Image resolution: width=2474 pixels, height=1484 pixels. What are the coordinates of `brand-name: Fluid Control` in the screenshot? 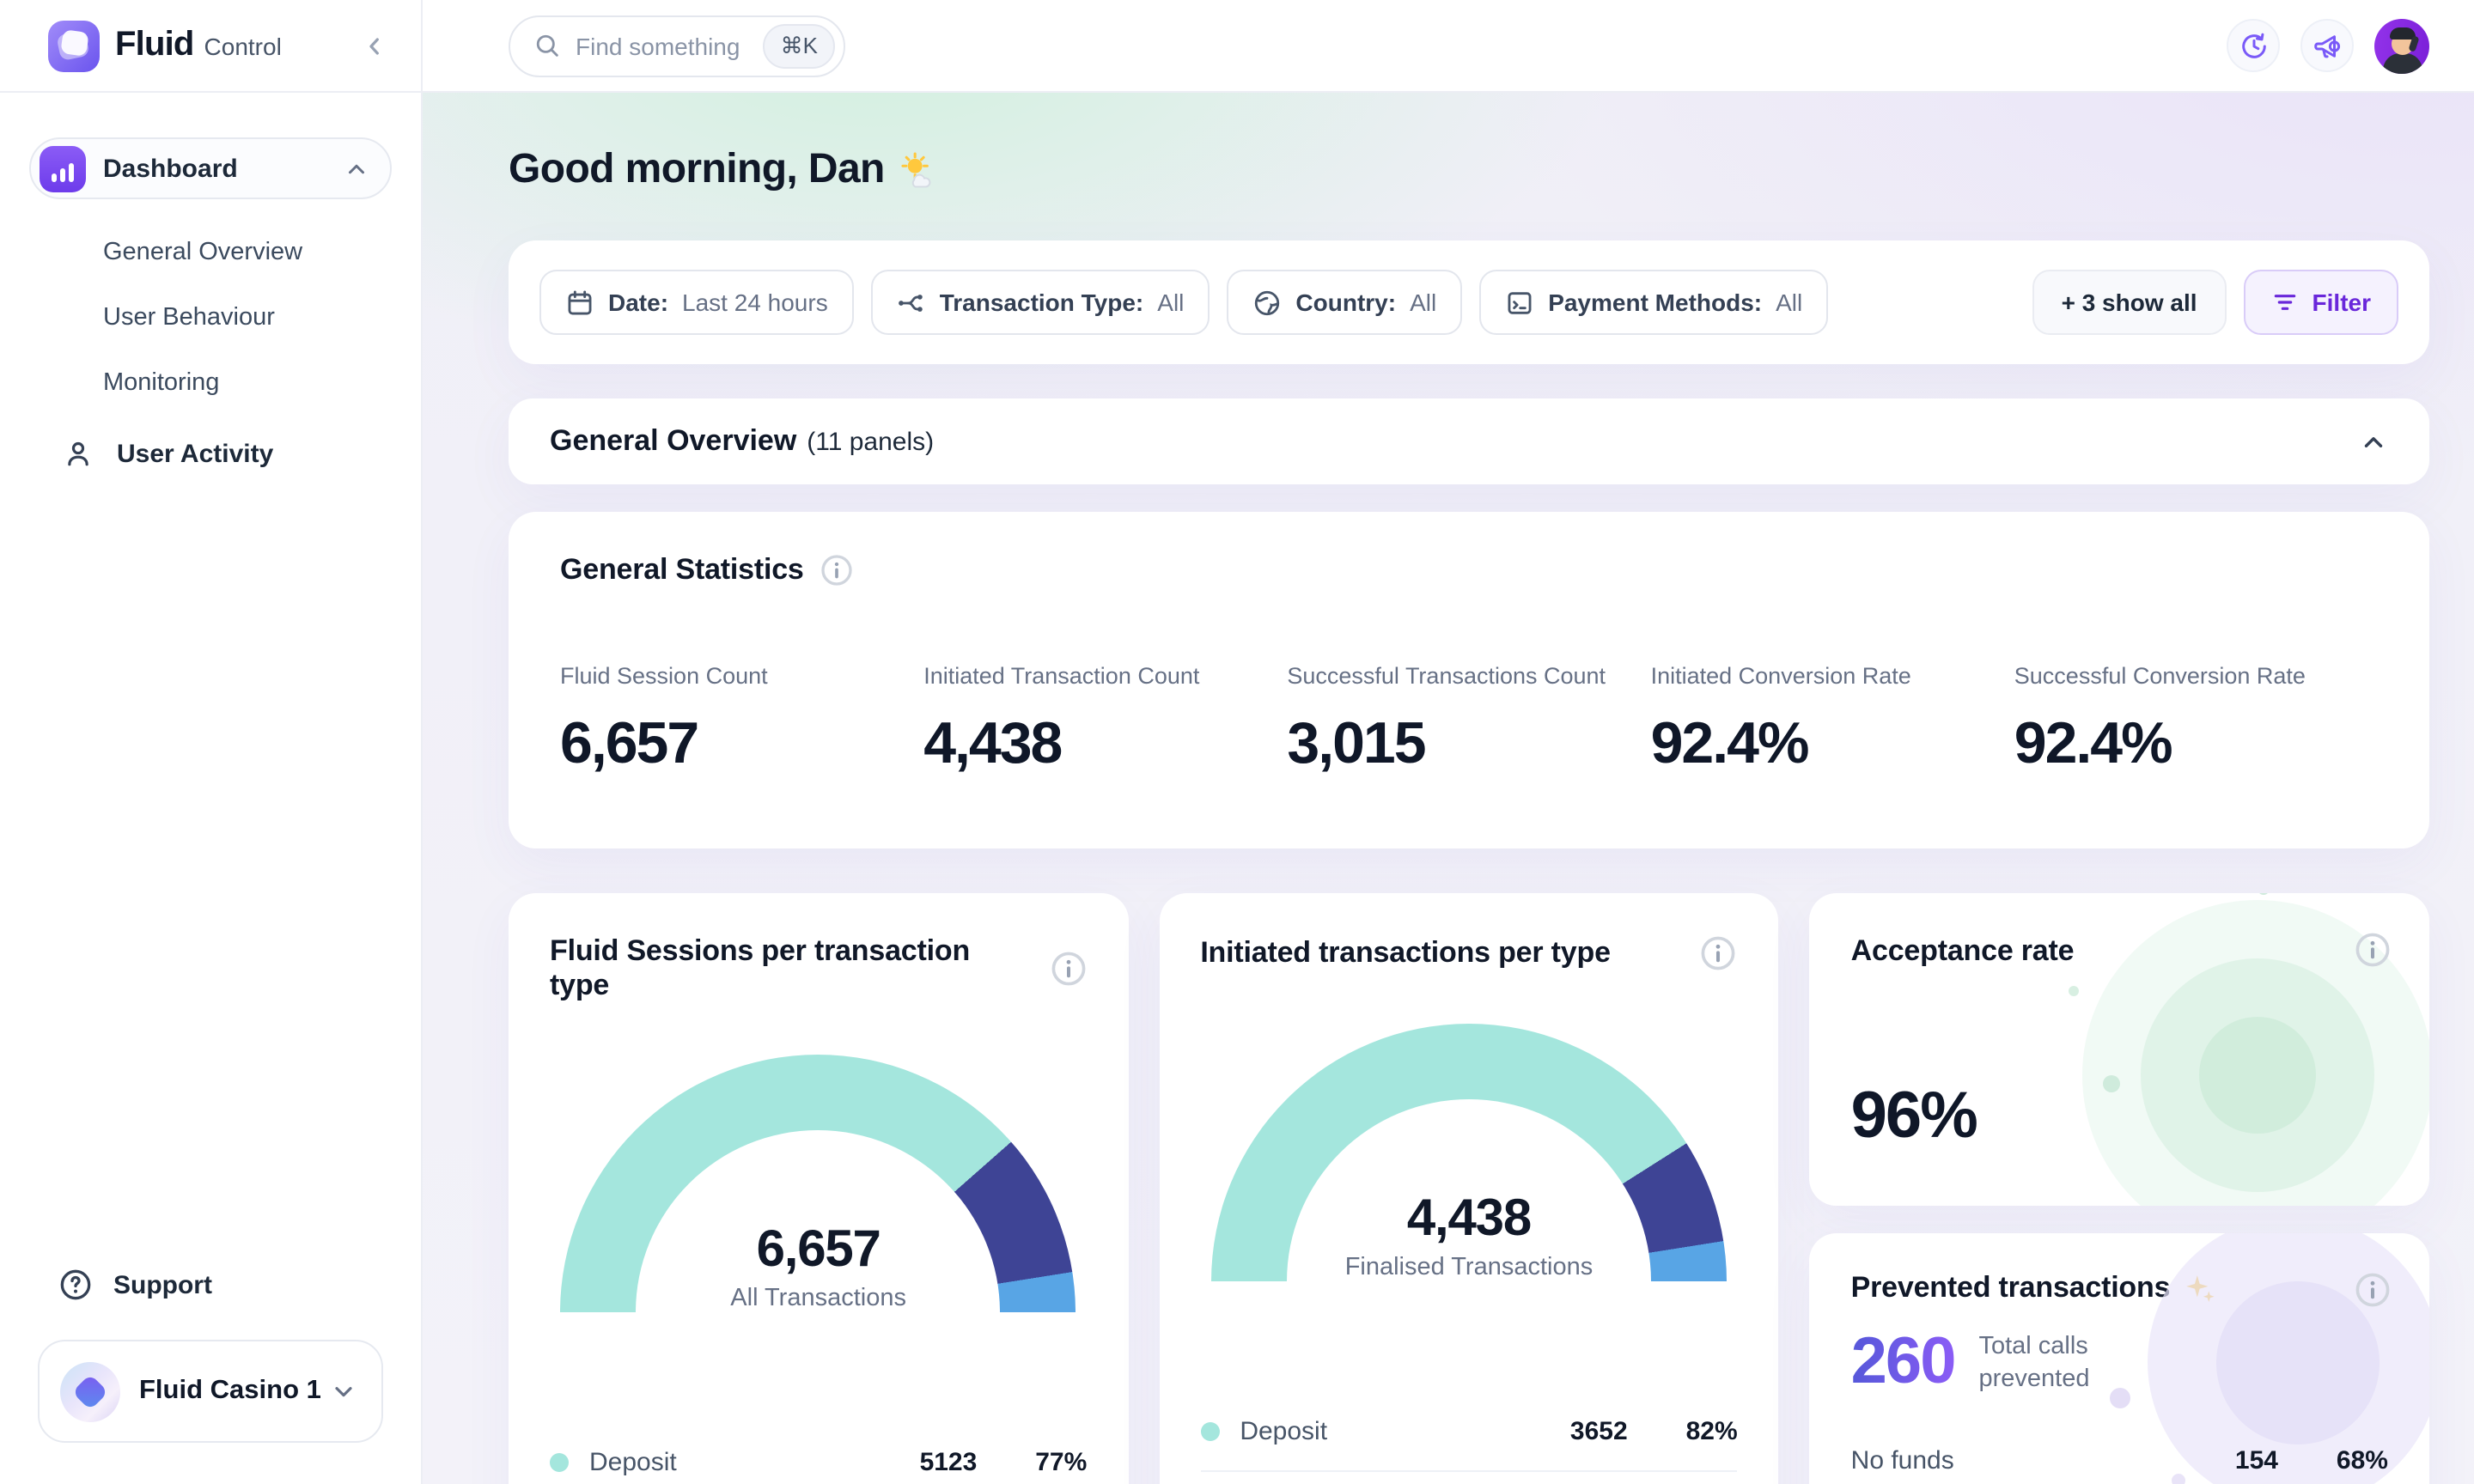 It's located at (235, 45).